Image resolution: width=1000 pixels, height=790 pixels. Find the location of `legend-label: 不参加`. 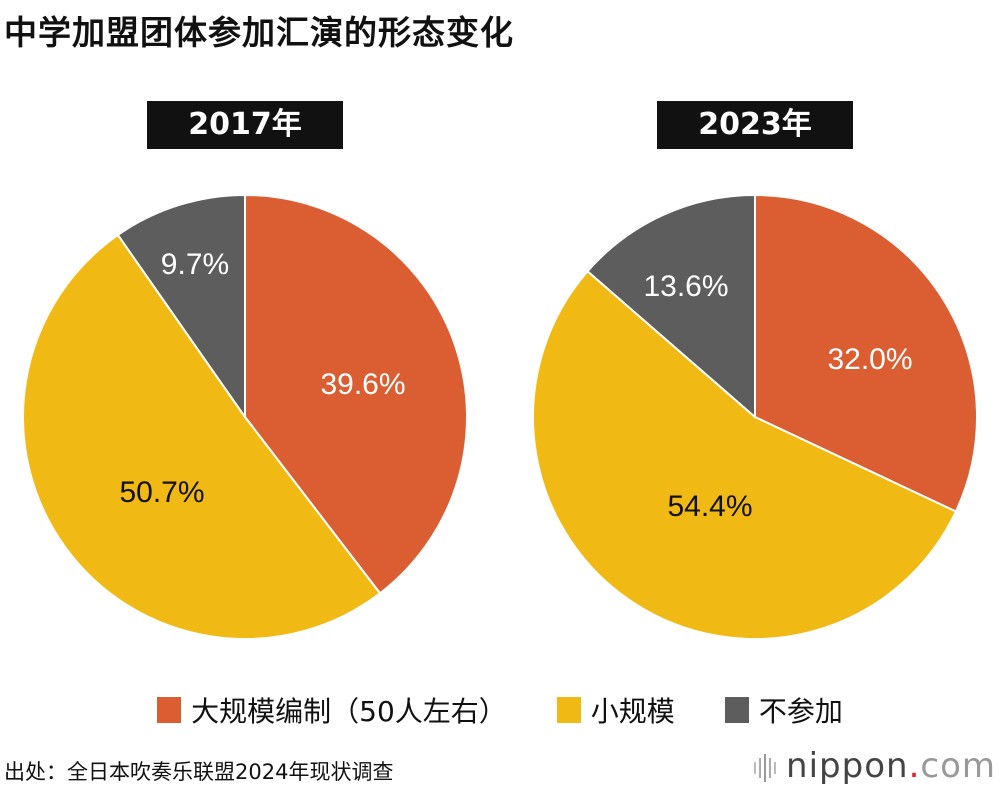

legend-label: 不参加 is located at coordinates (800, 711).